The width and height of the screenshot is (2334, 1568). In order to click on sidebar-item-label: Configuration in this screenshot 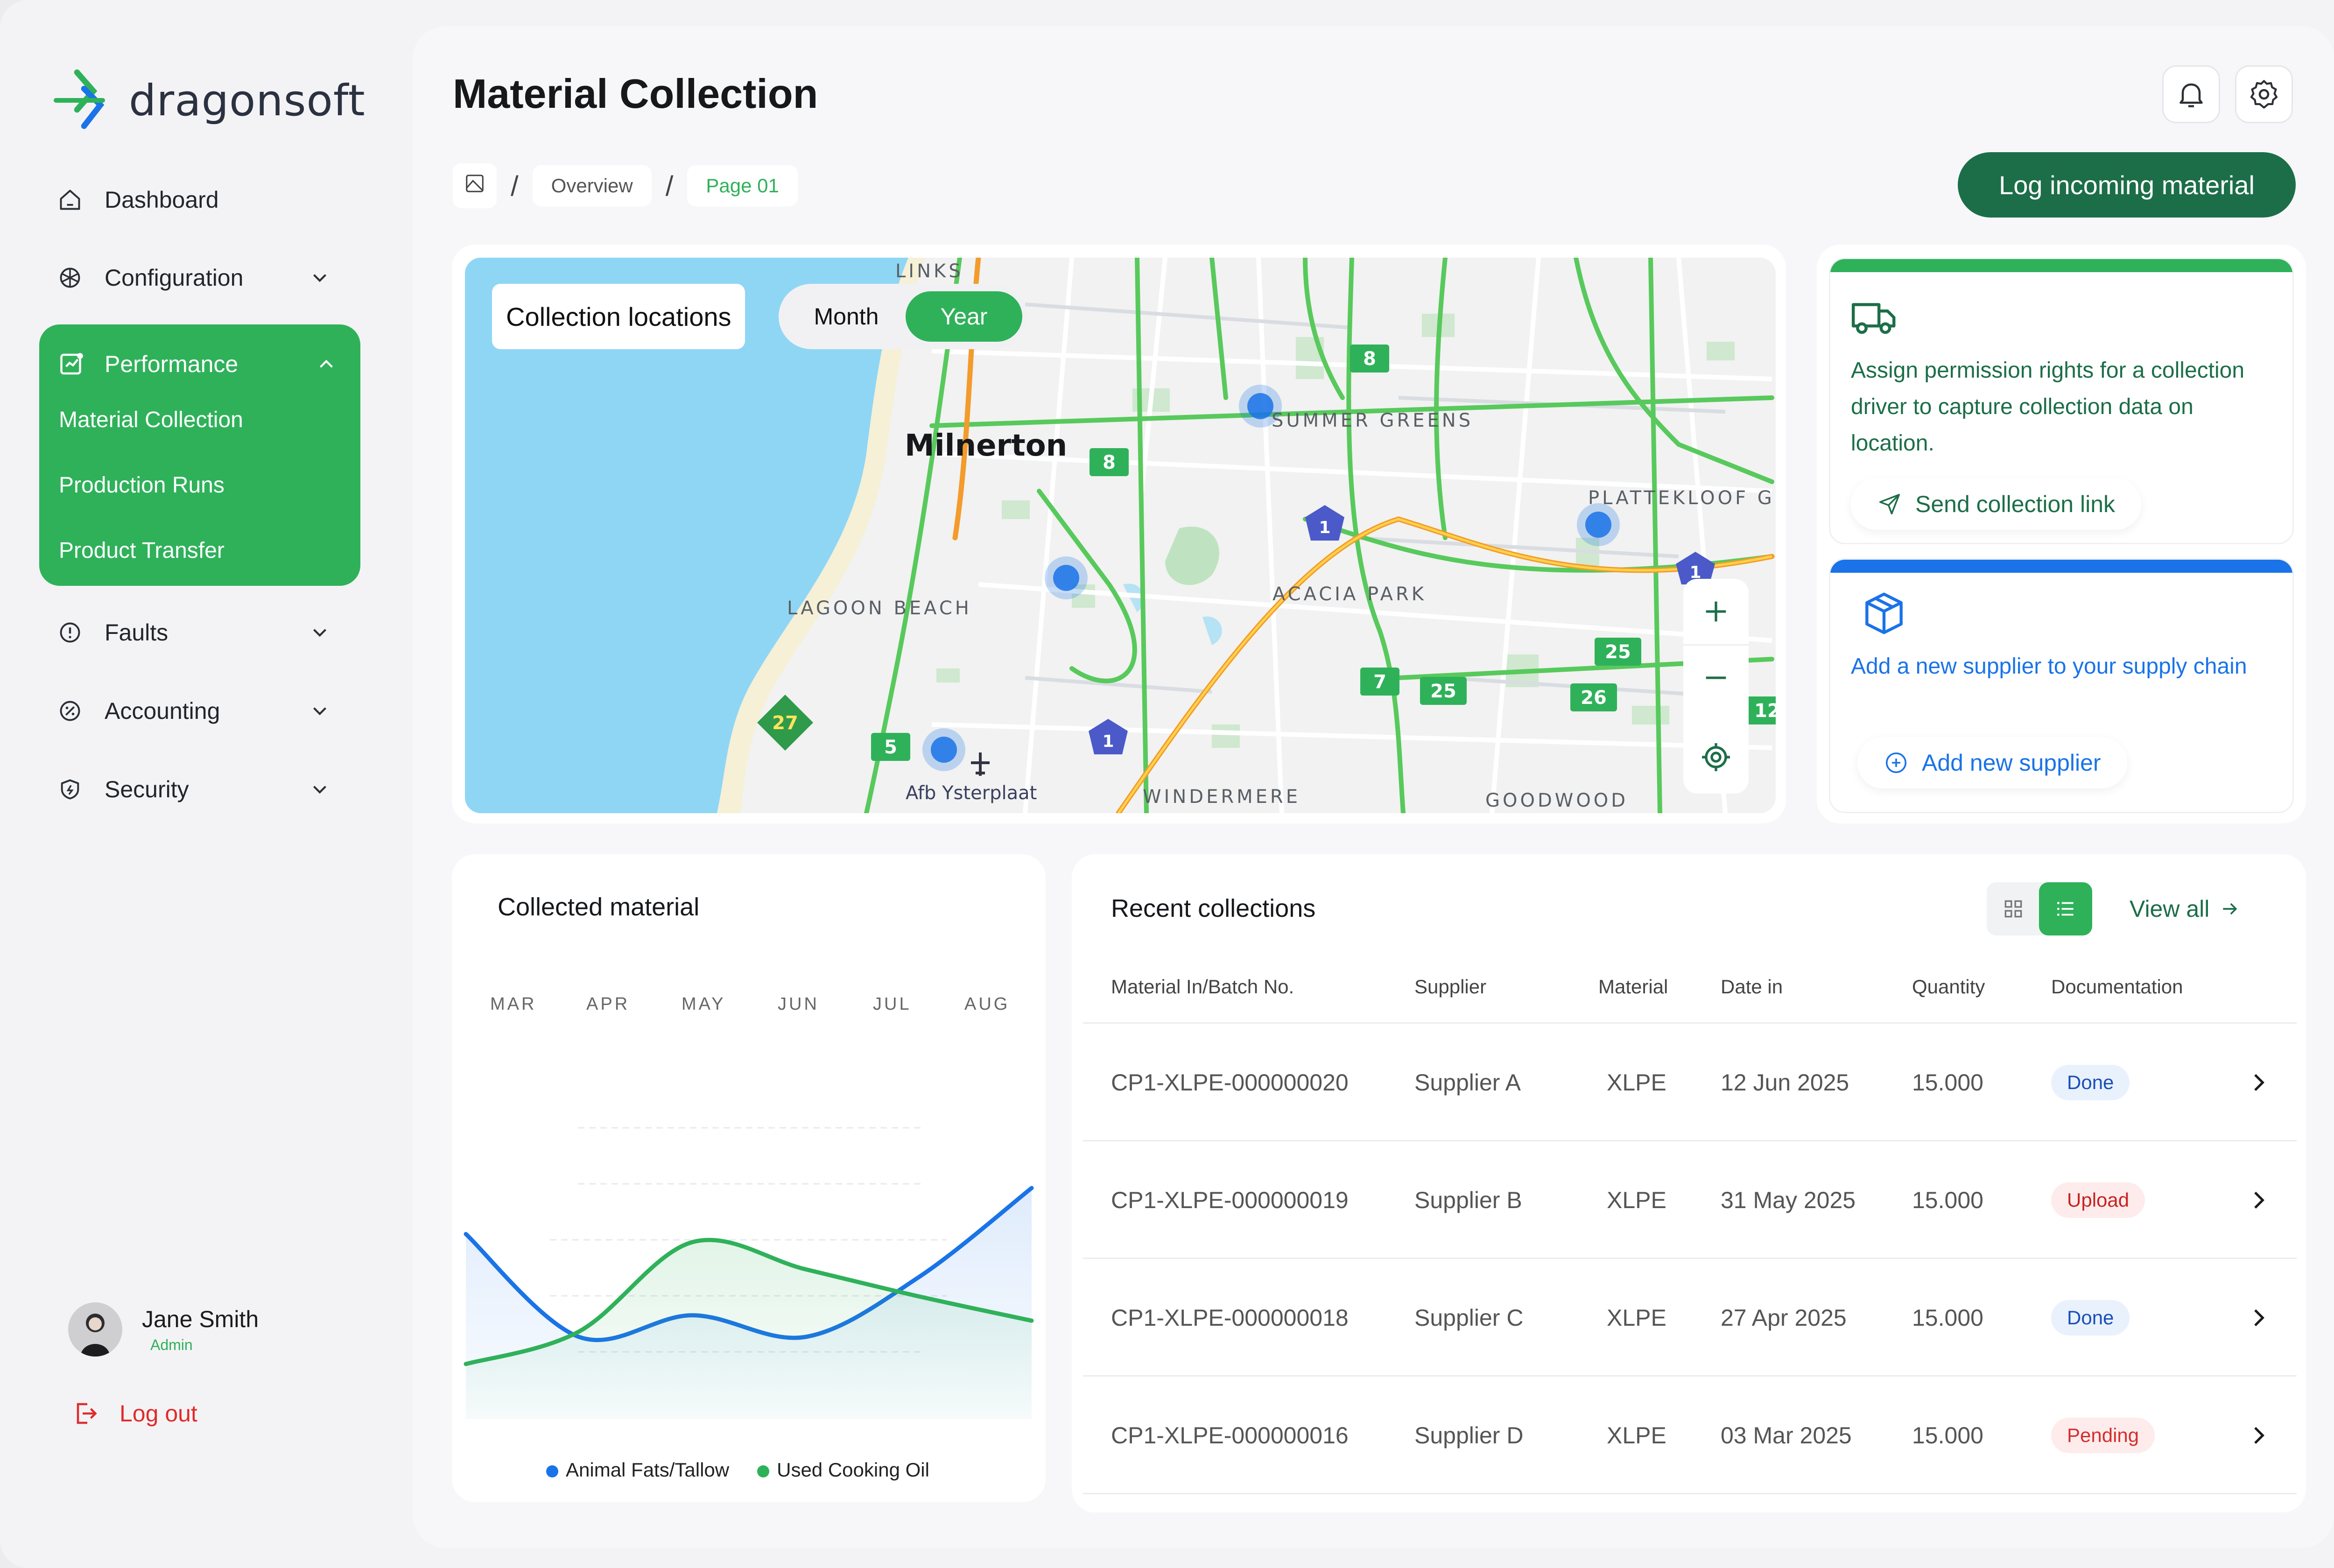, I will do `click(174, 278)`.